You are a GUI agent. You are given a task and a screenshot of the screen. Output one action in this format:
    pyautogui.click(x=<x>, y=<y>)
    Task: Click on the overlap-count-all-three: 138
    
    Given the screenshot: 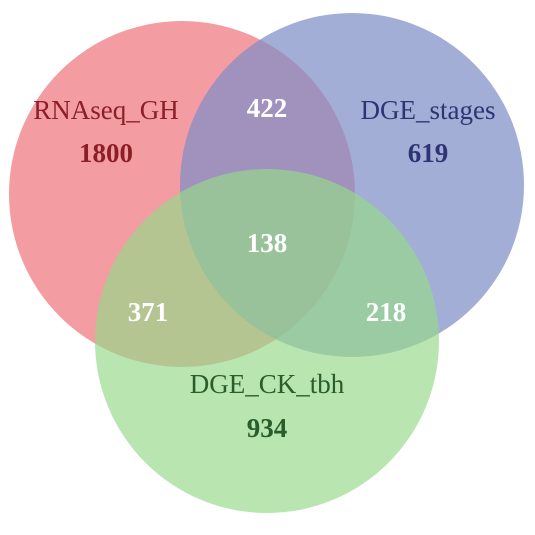 What is the action you would take?
    pyautogui.click(x=267, y=243)
    